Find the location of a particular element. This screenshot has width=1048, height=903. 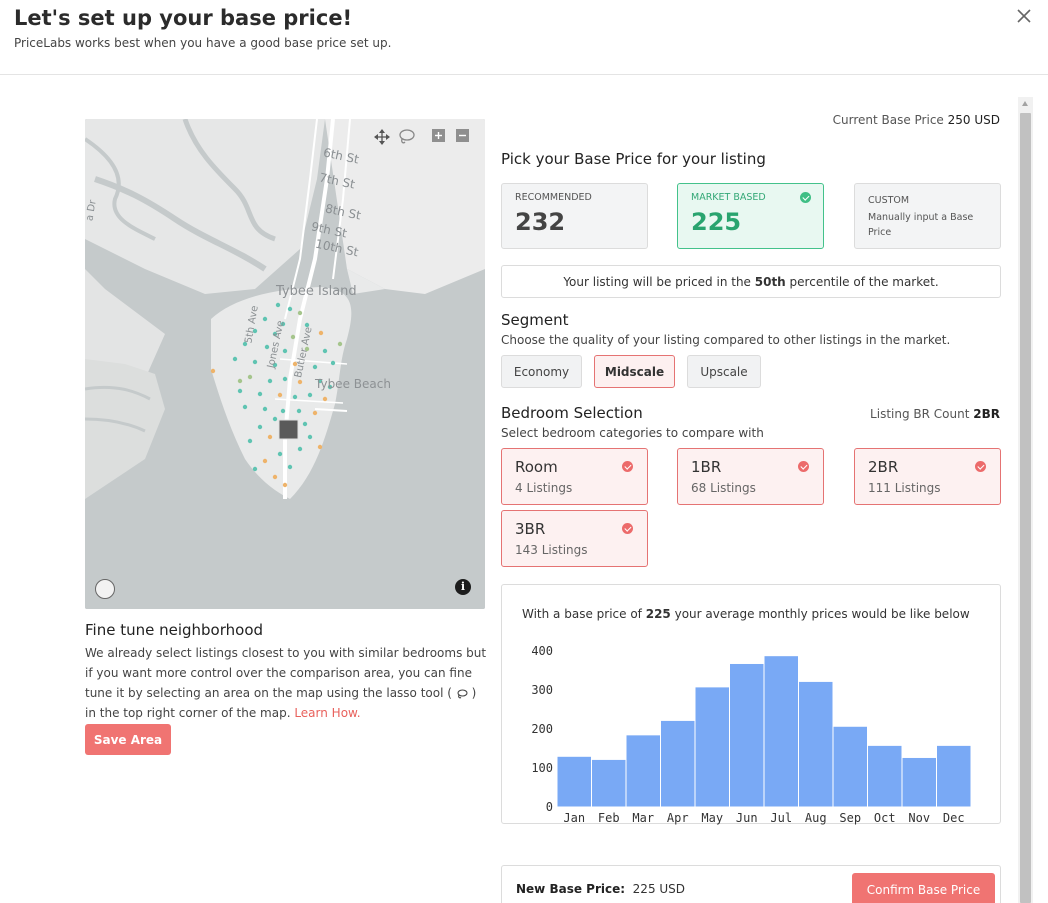

x-tick-label: Dec is located at coordinates (954, 818).